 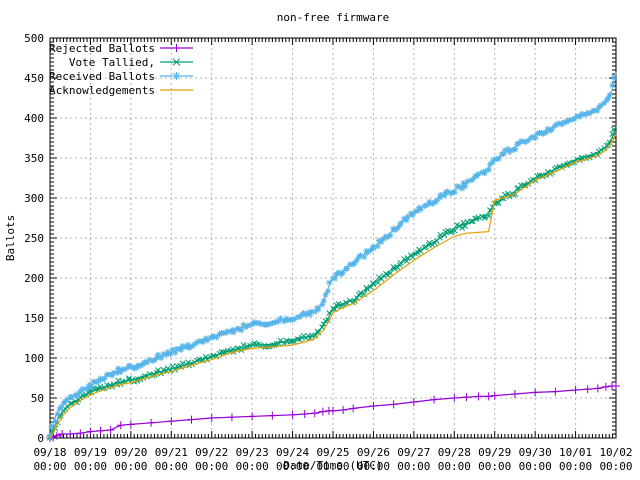 I want to click on x-tick-label-date: 09/23, so click(x=252, y=452).